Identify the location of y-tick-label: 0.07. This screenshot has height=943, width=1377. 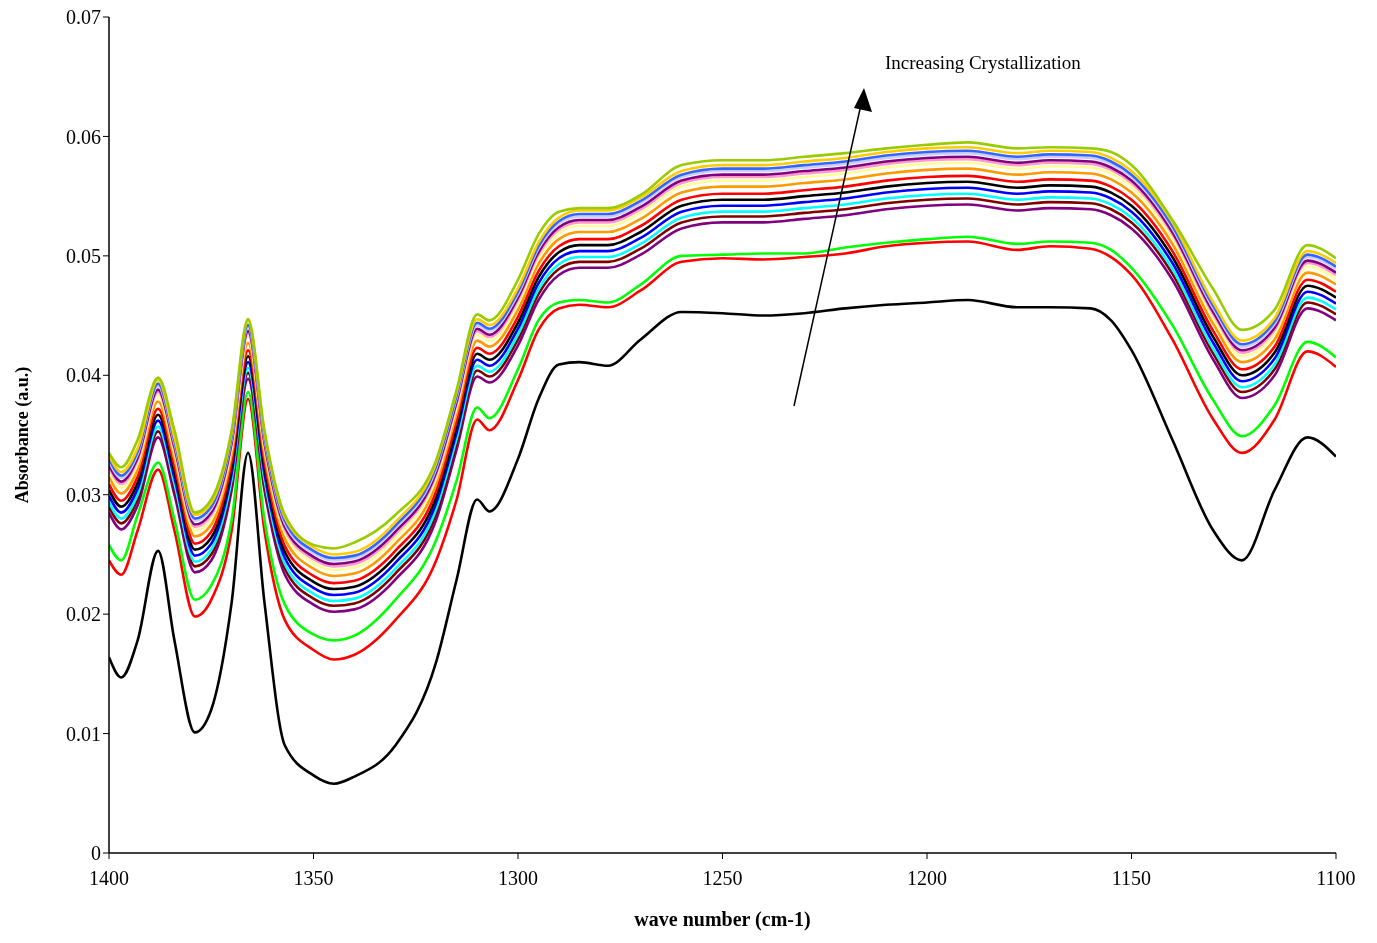
(83, 17).